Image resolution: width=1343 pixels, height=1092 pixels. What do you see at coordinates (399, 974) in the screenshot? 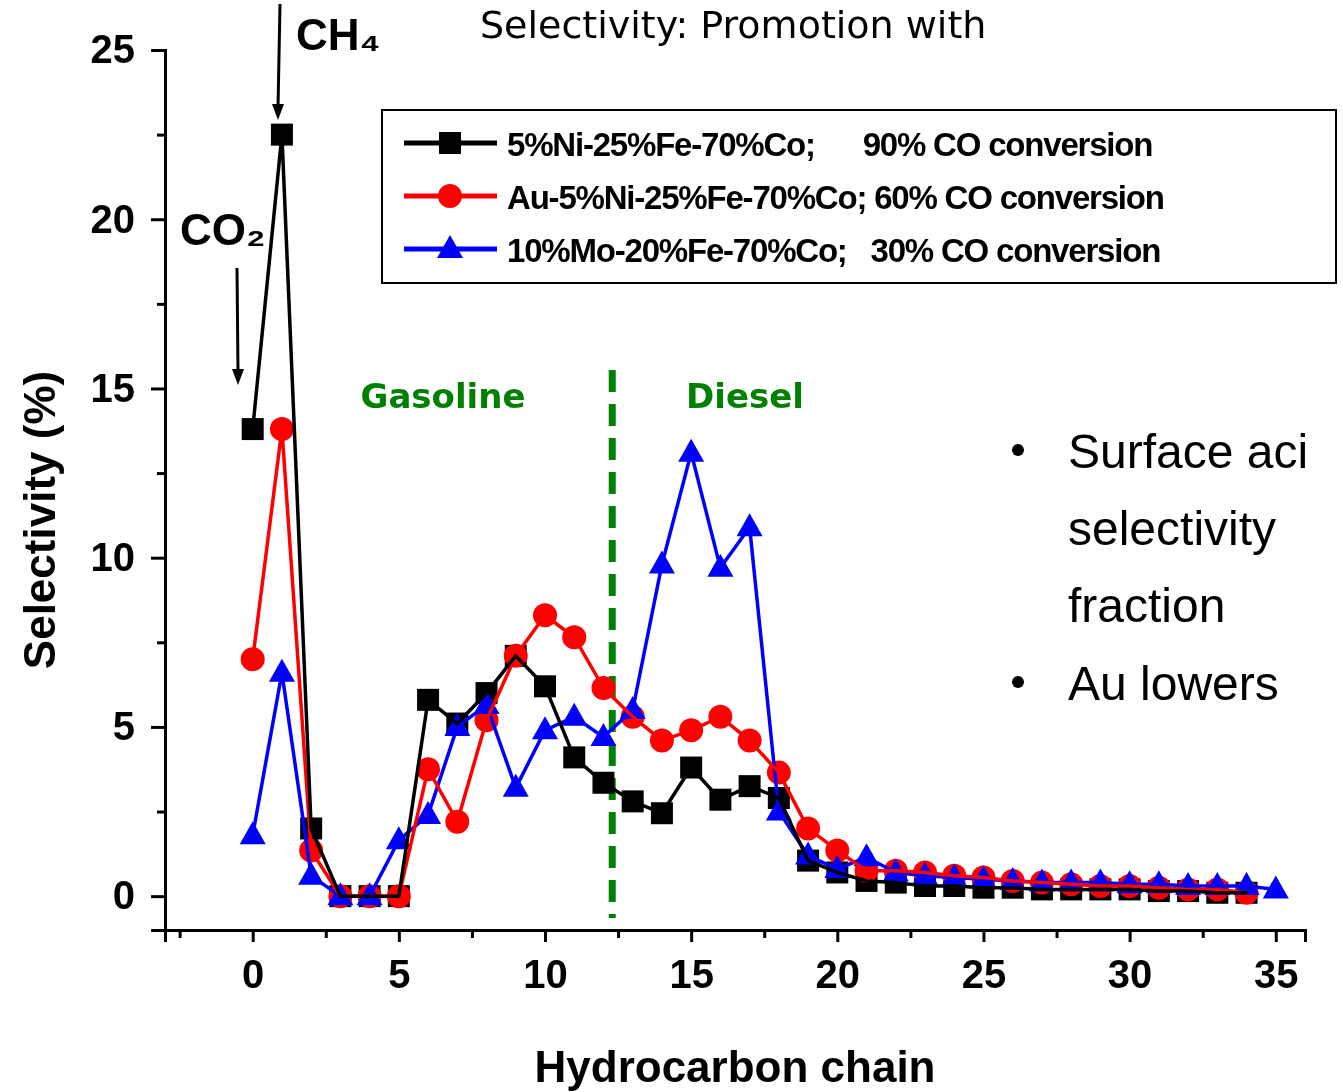
I see `x-tick-label: 5` at bounding box center [399, 974].